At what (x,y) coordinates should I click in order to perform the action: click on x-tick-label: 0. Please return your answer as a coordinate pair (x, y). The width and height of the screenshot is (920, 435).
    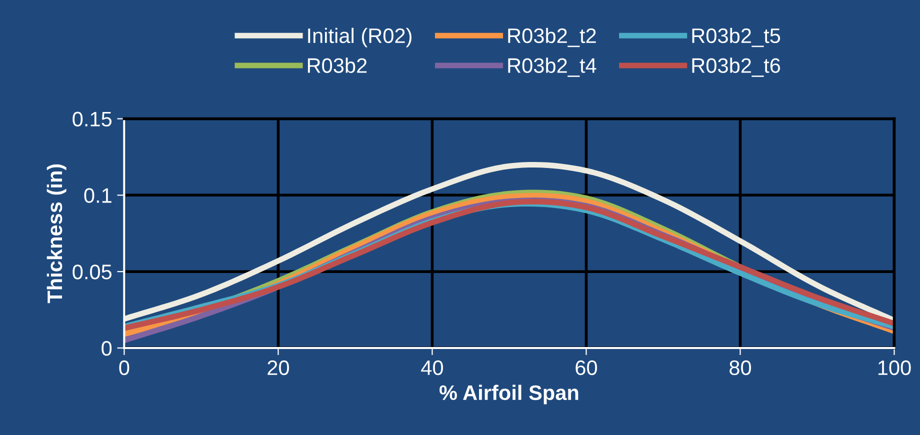
    Looking at the image, I should click on (124, 368).